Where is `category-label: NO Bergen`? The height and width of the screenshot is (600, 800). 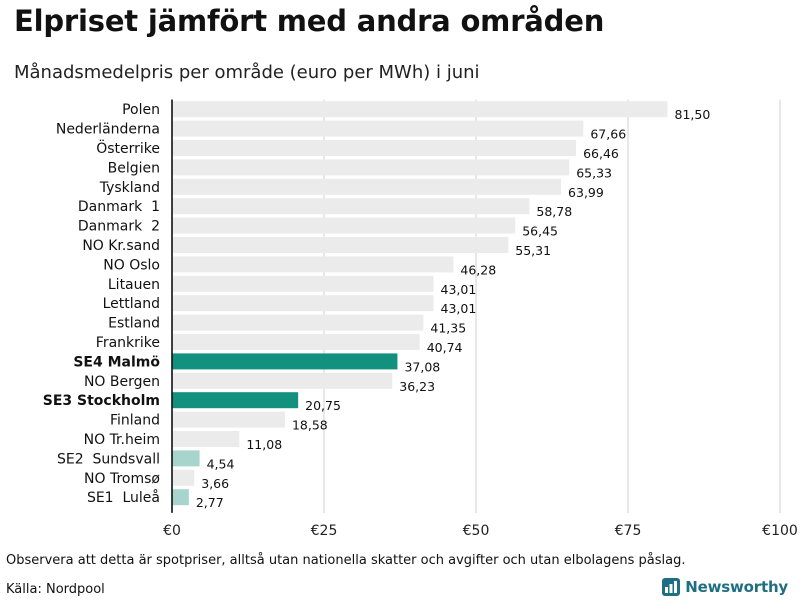 category-label: NO Bergen is located at coordinates (122, 382).